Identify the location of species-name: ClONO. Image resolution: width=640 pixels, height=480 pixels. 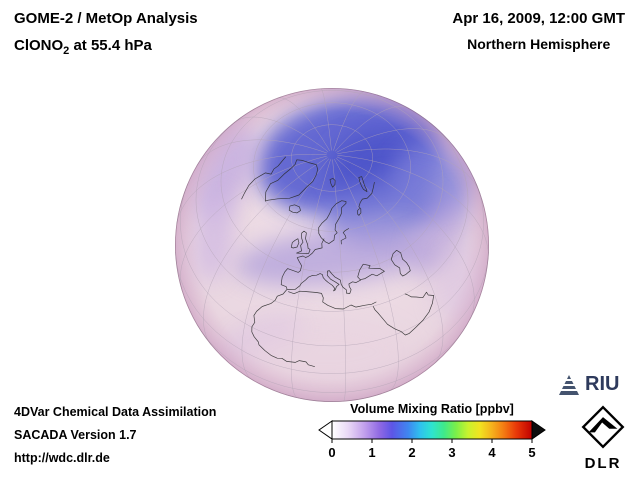
(39, 45).